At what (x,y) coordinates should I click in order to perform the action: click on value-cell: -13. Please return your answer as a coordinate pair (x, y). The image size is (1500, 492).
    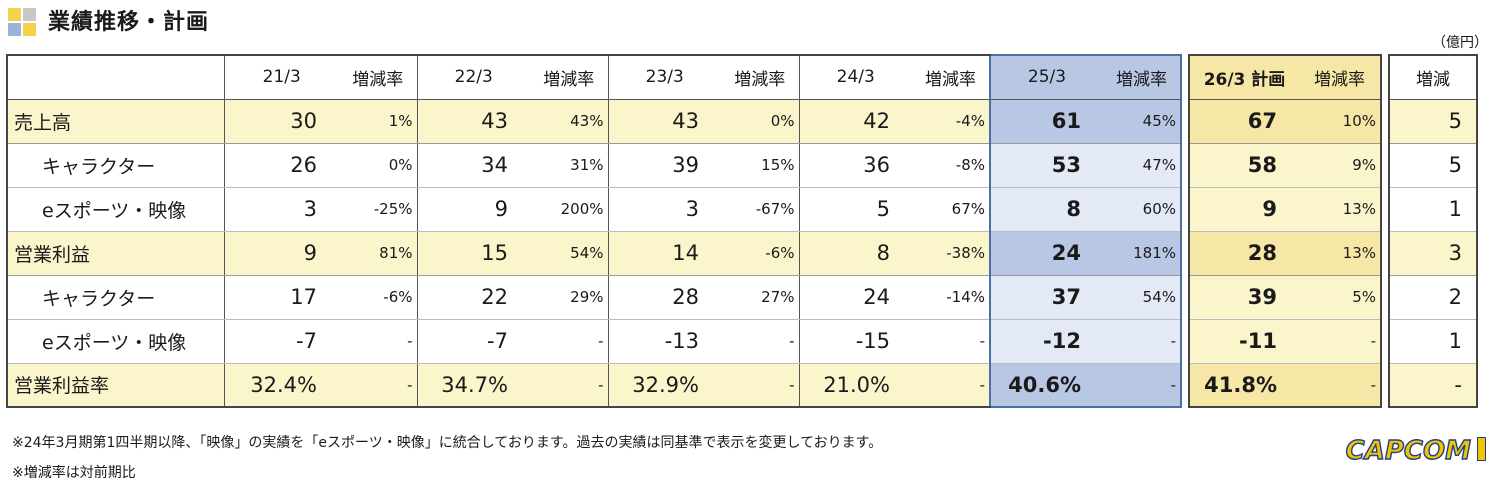
    Looking at the image, I should click on (664, 341).